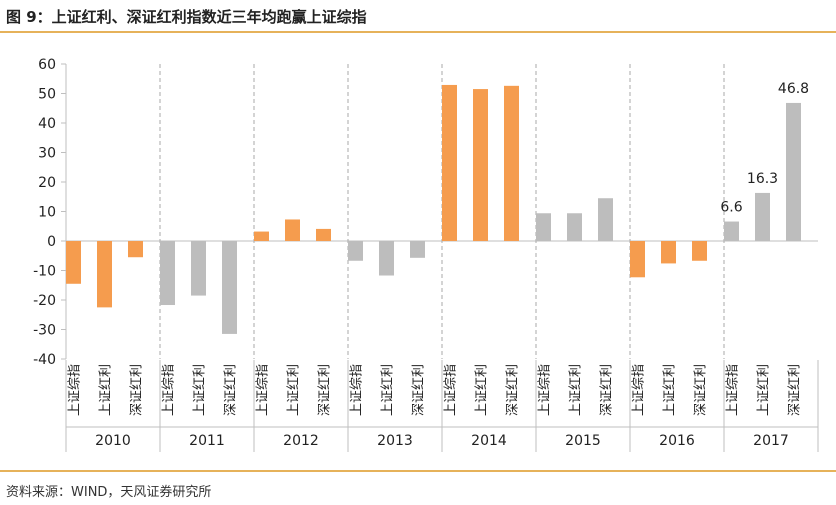 Image resolution: width=836 pixels, height=505 pixels. What do you see at coordinates (44, 301) in the screenshot?
I see `y-tick-label: -20` at bounding box center [44, 301].